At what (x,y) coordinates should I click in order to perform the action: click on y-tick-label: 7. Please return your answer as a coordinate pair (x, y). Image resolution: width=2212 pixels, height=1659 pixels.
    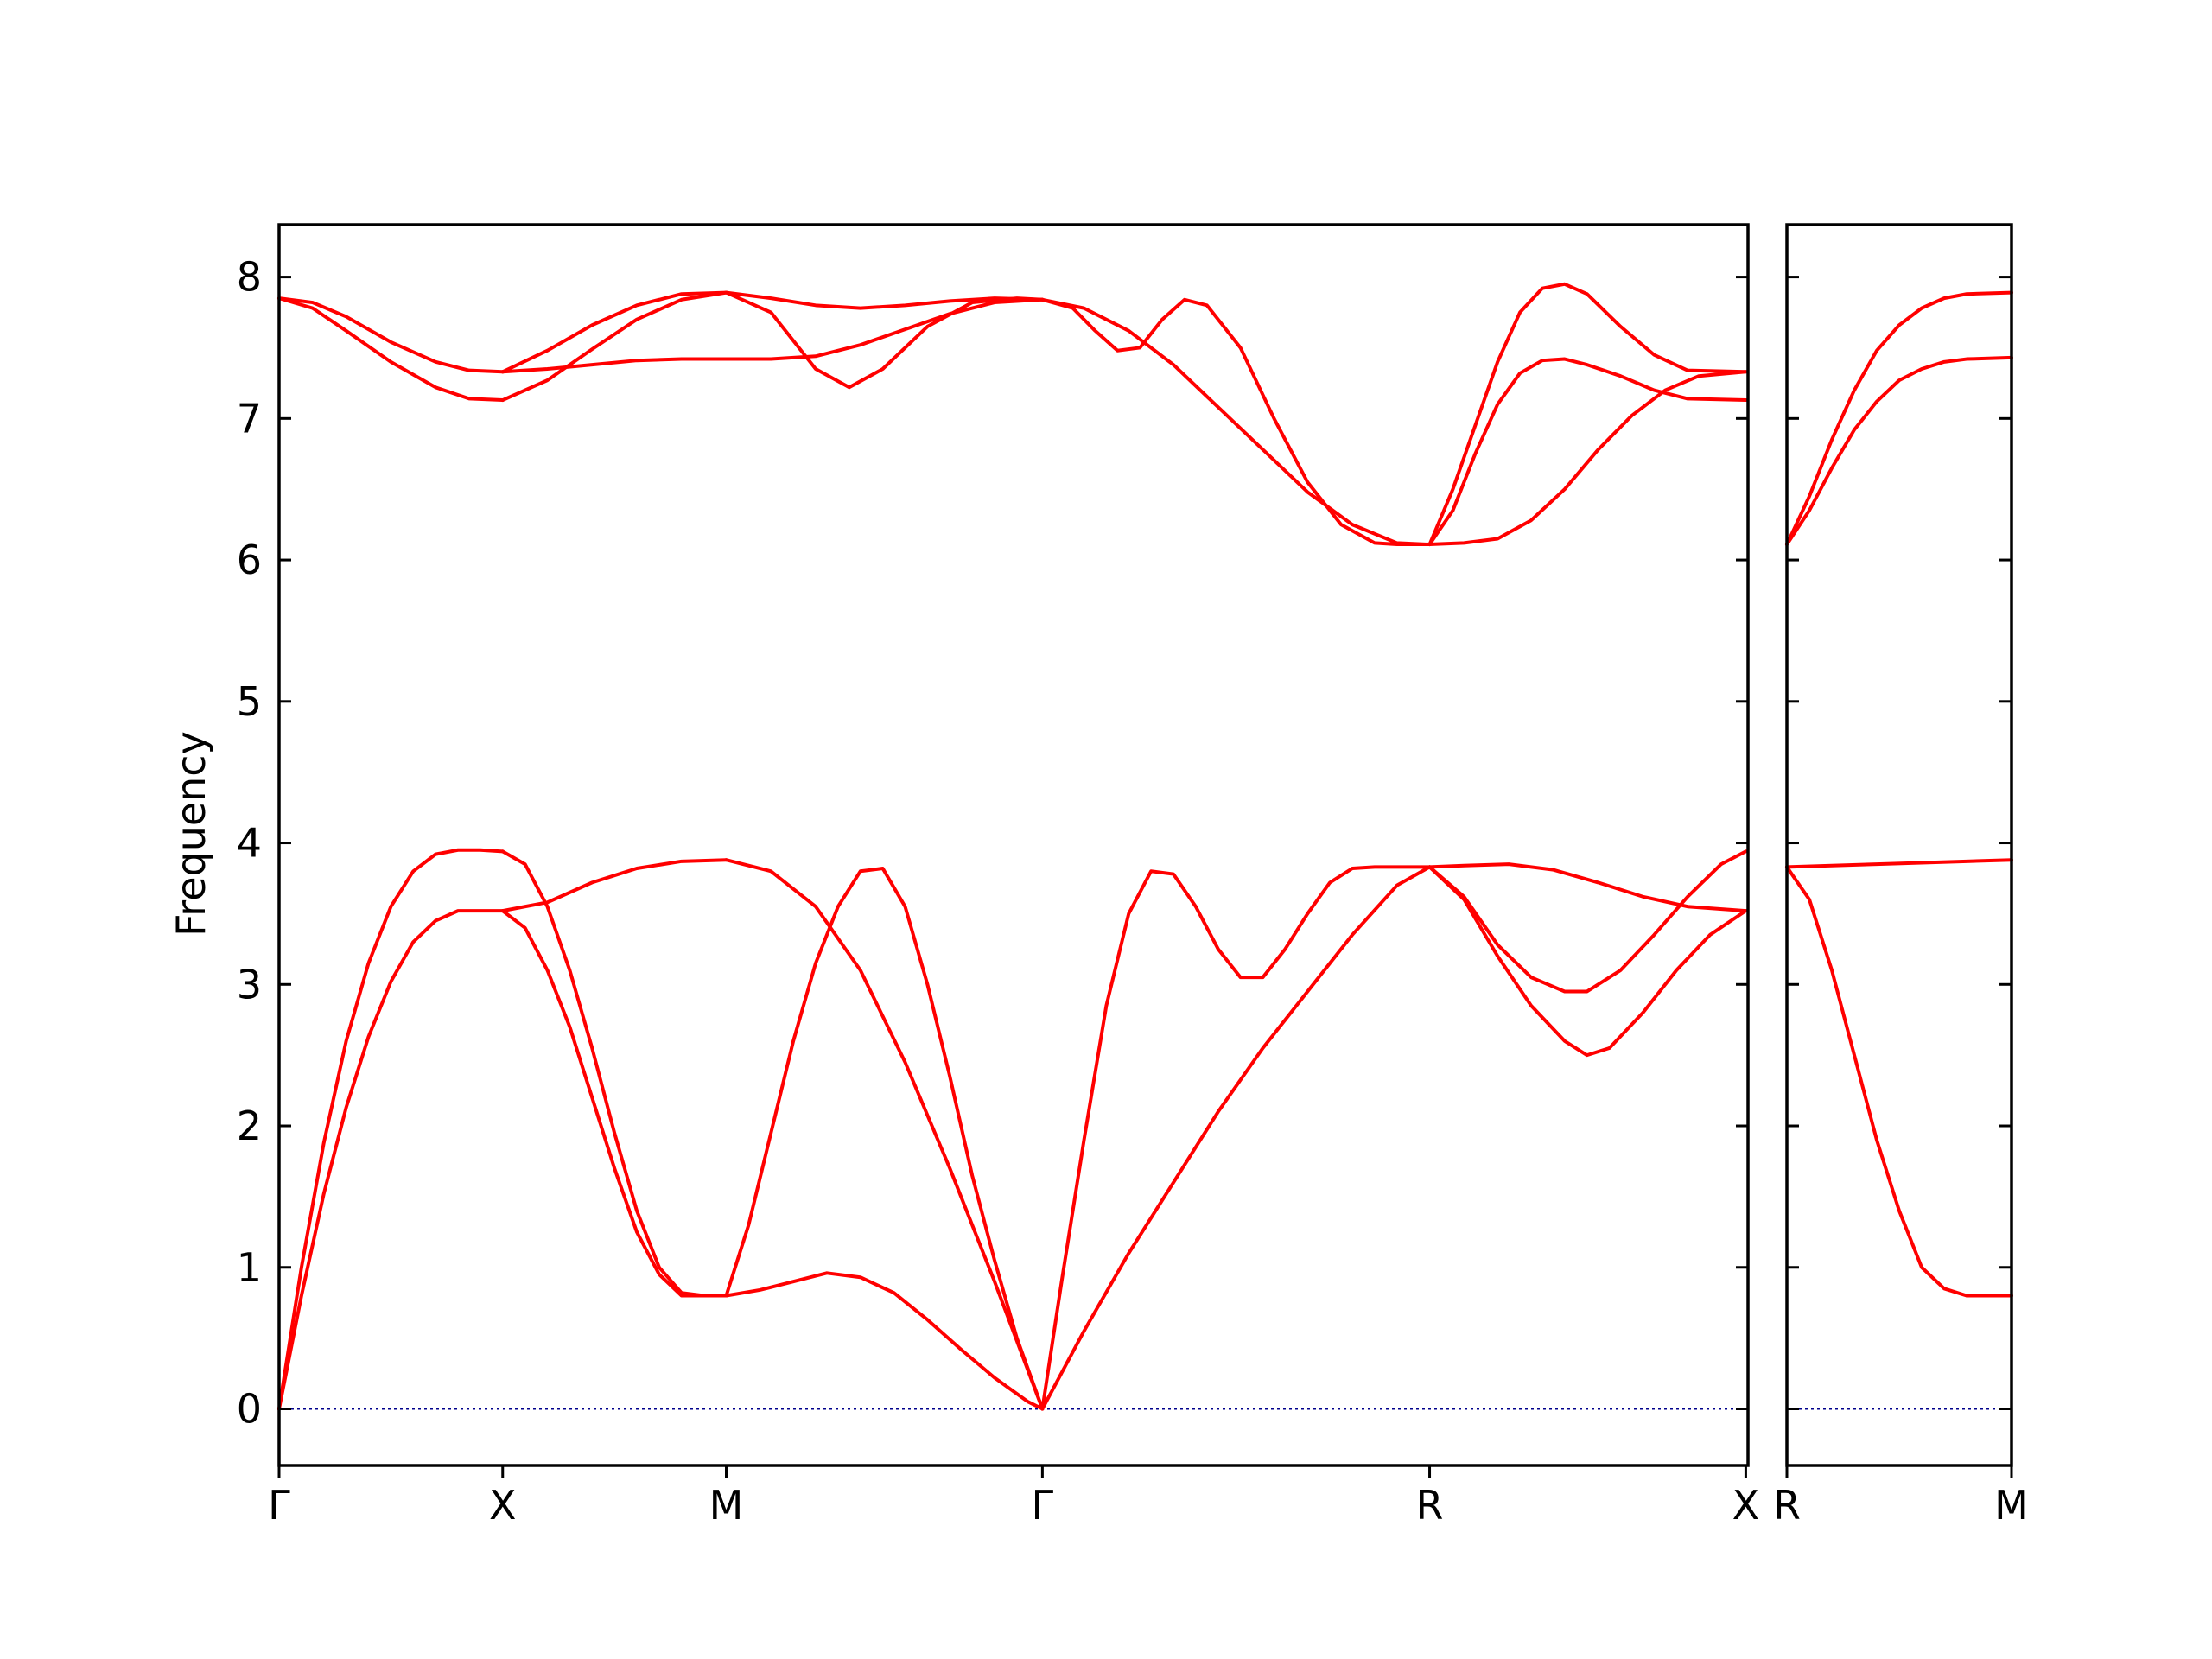
    Looking at the image, I should click on (249, 418).